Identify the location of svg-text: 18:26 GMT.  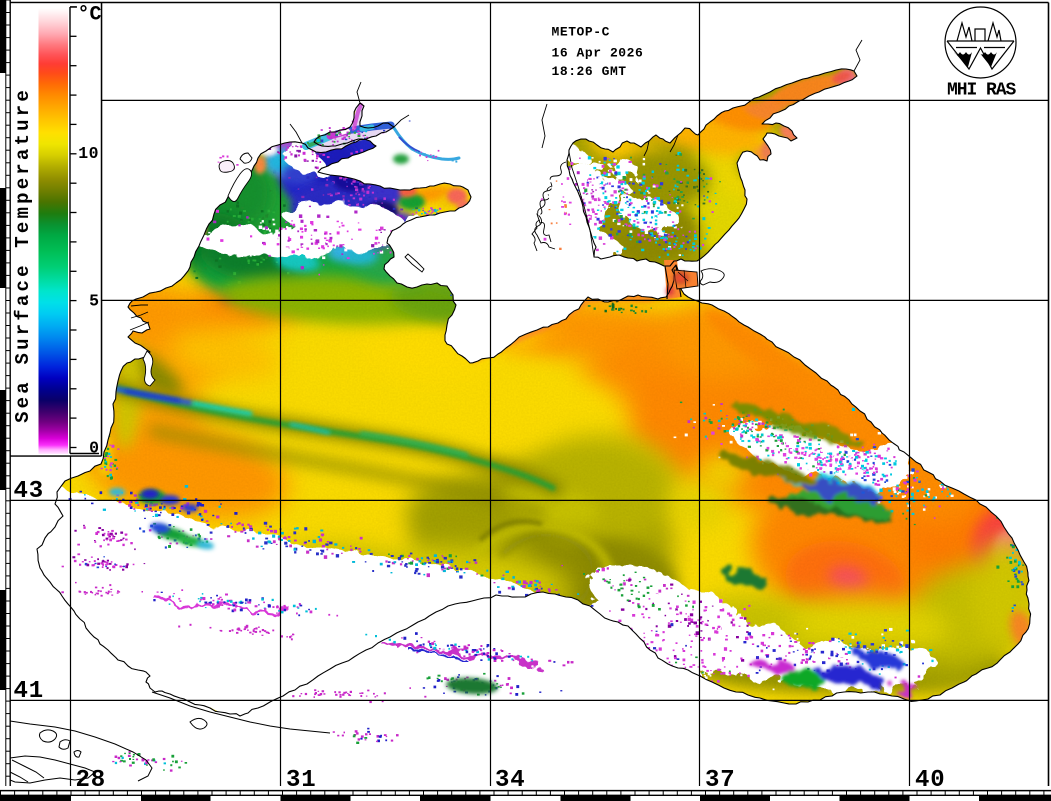
(589, 71).